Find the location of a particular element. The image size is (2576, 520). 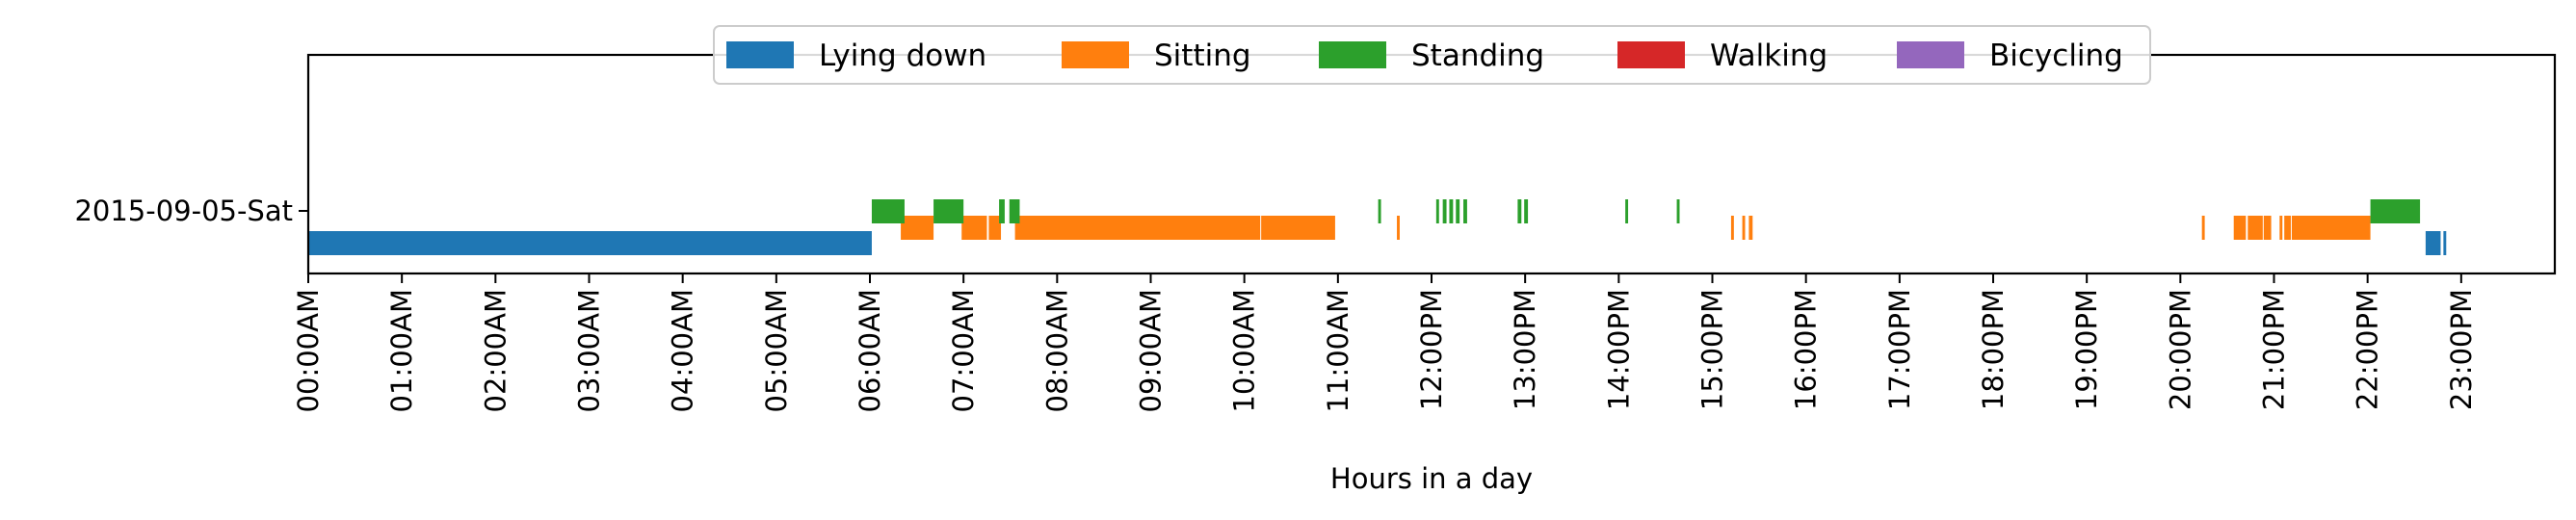

activity-bars is located at coordinates (1378, 227).